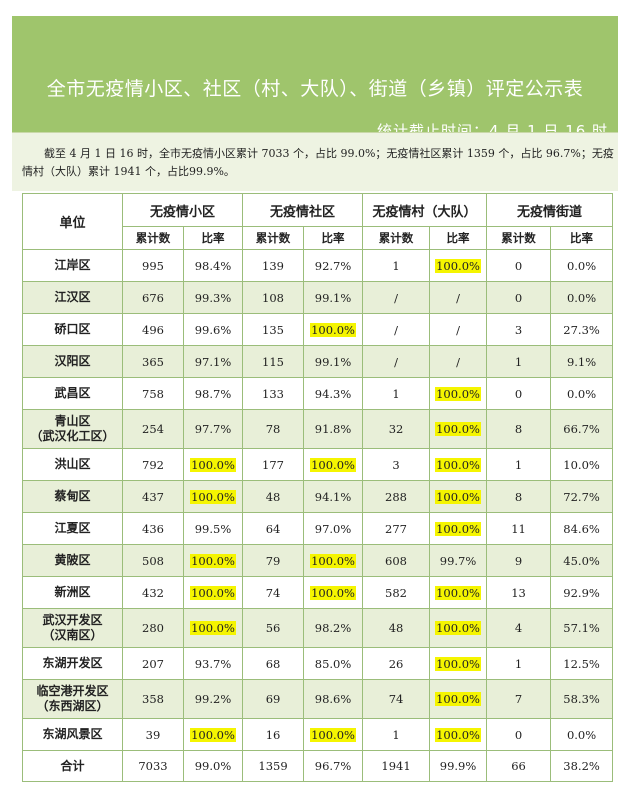 The height and width of the screenshot is (800, 626). I want to click on table-row: 武汉开发区 （汉南区） 280 100.0% 56 98.2% 48 100.0% 4 57.1%, so click(318, 628).